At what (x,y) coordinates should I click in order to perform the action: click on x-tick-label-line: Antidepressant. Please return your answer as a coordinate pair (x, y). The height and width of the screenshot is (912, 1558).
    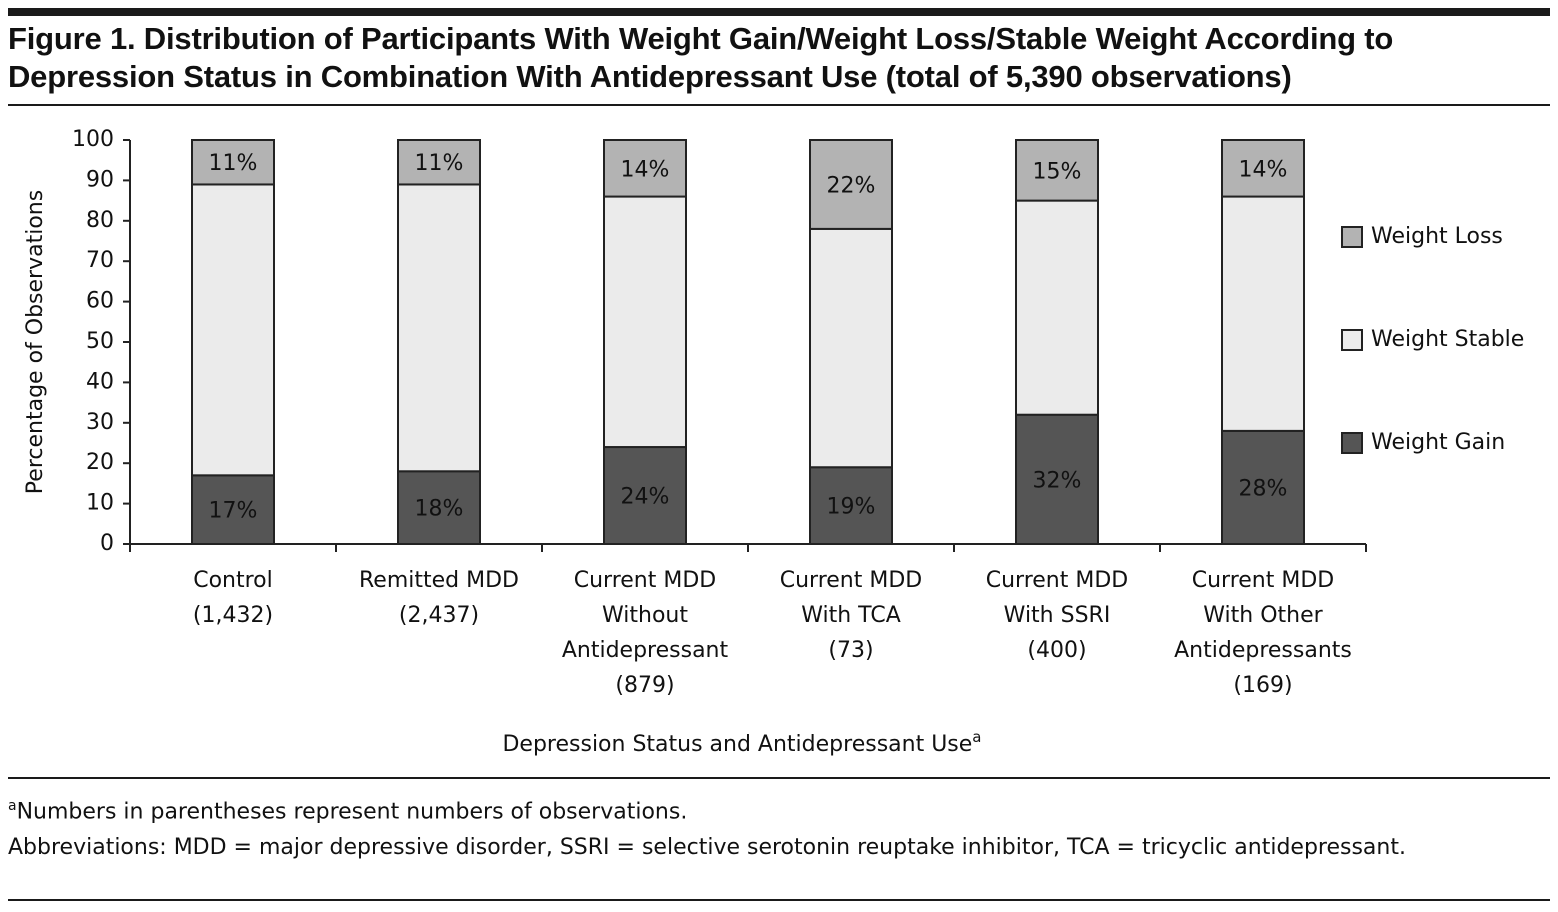
    Looking at the image, I should click on (645, 650).